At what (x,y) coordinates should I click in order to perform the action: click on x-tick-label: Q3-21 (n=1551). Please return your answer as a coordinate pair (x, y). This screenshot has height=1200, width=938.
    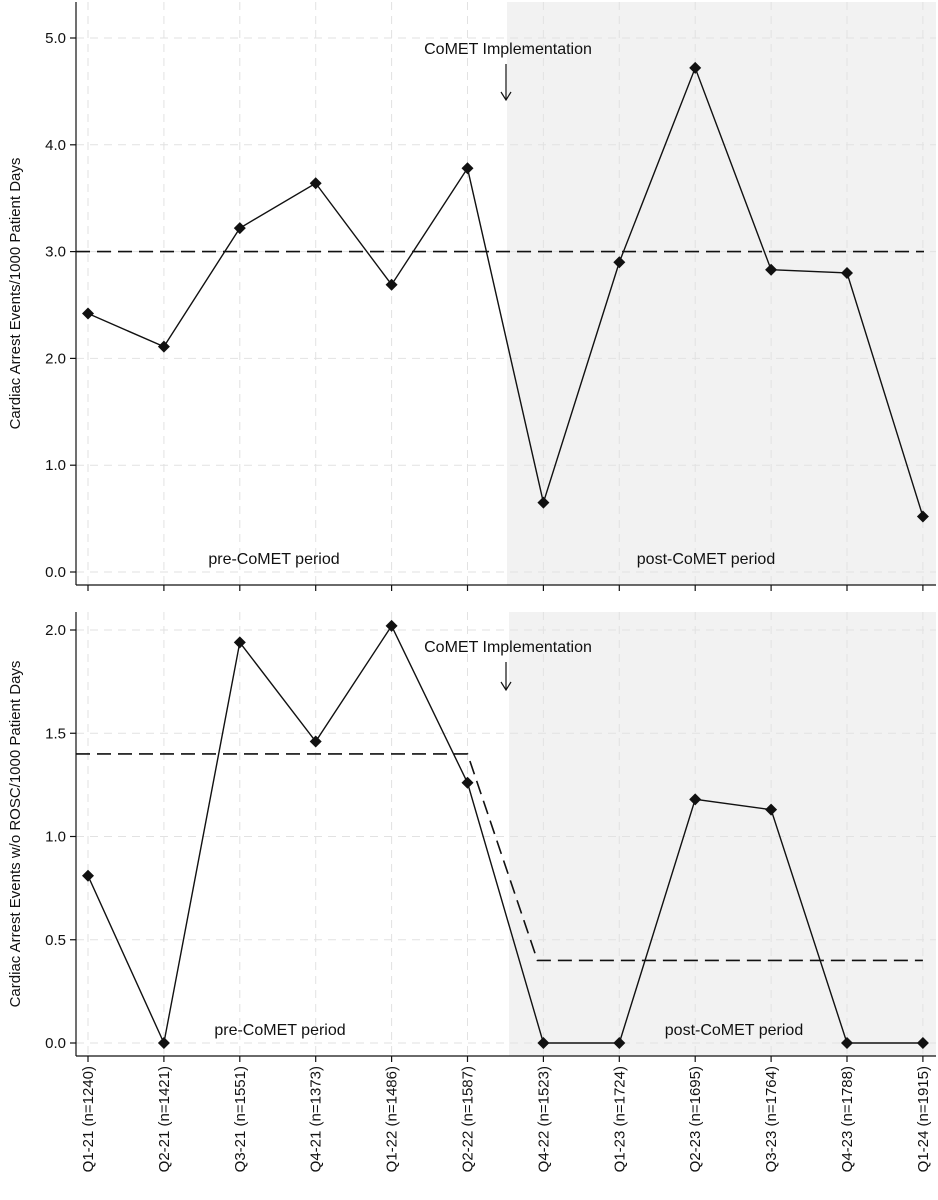
    Looking at the image, I should click on (240, 1119).